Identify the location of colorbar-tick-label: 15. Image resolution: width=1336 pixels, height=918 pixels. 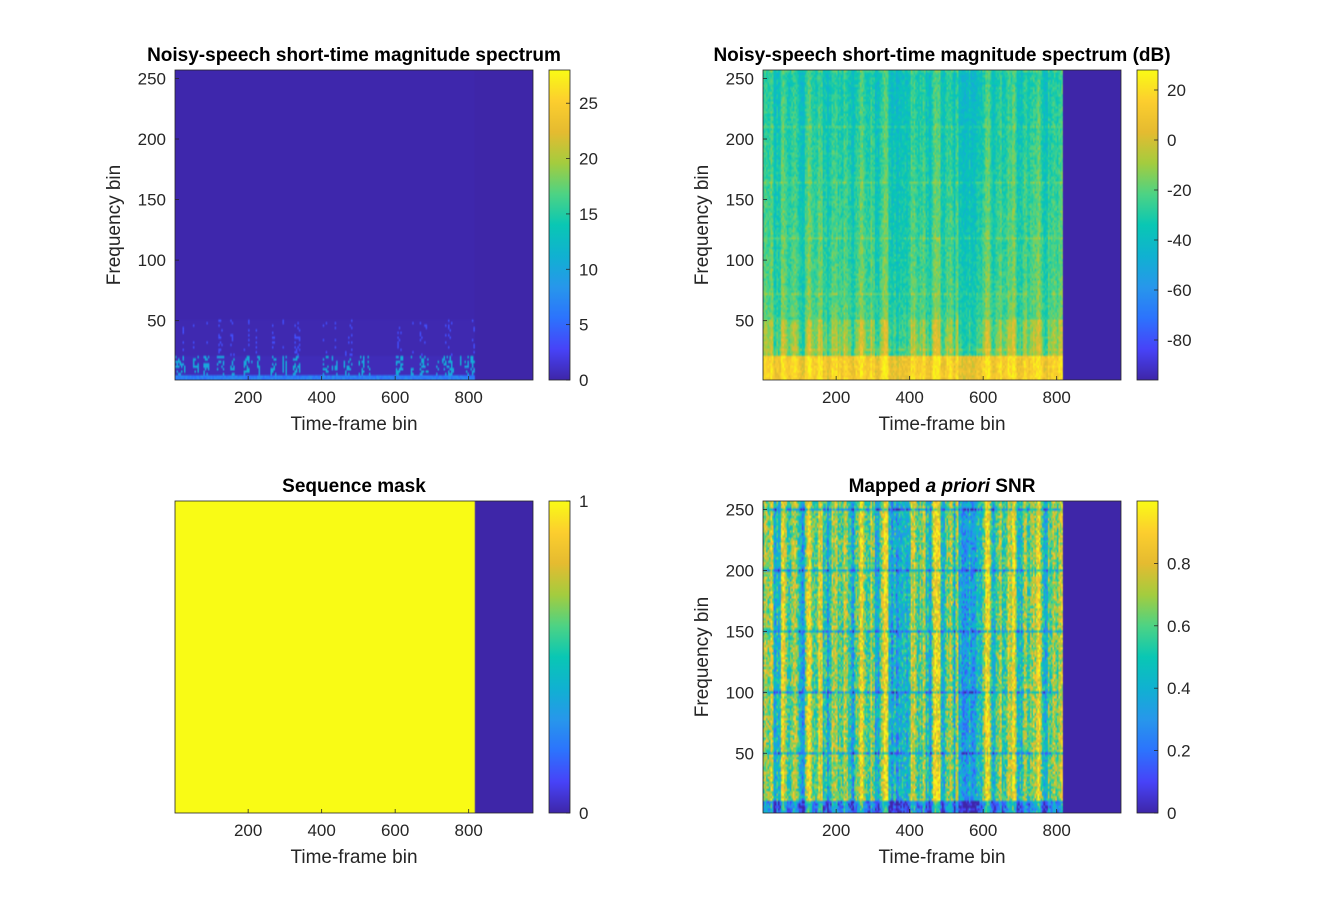
(588, 214).